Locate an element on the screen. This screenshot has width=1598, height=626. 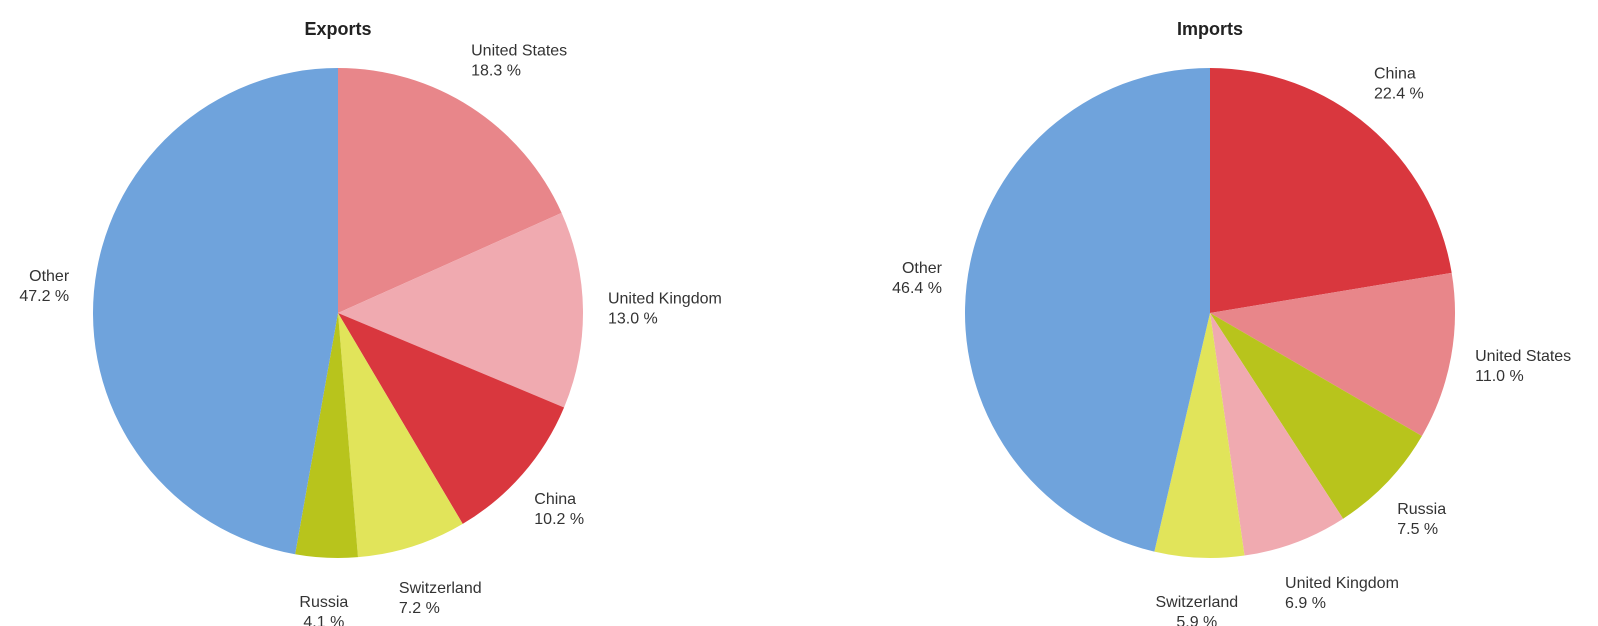
slice-value-label: 13.0 % is located at coordinates (633, 318).